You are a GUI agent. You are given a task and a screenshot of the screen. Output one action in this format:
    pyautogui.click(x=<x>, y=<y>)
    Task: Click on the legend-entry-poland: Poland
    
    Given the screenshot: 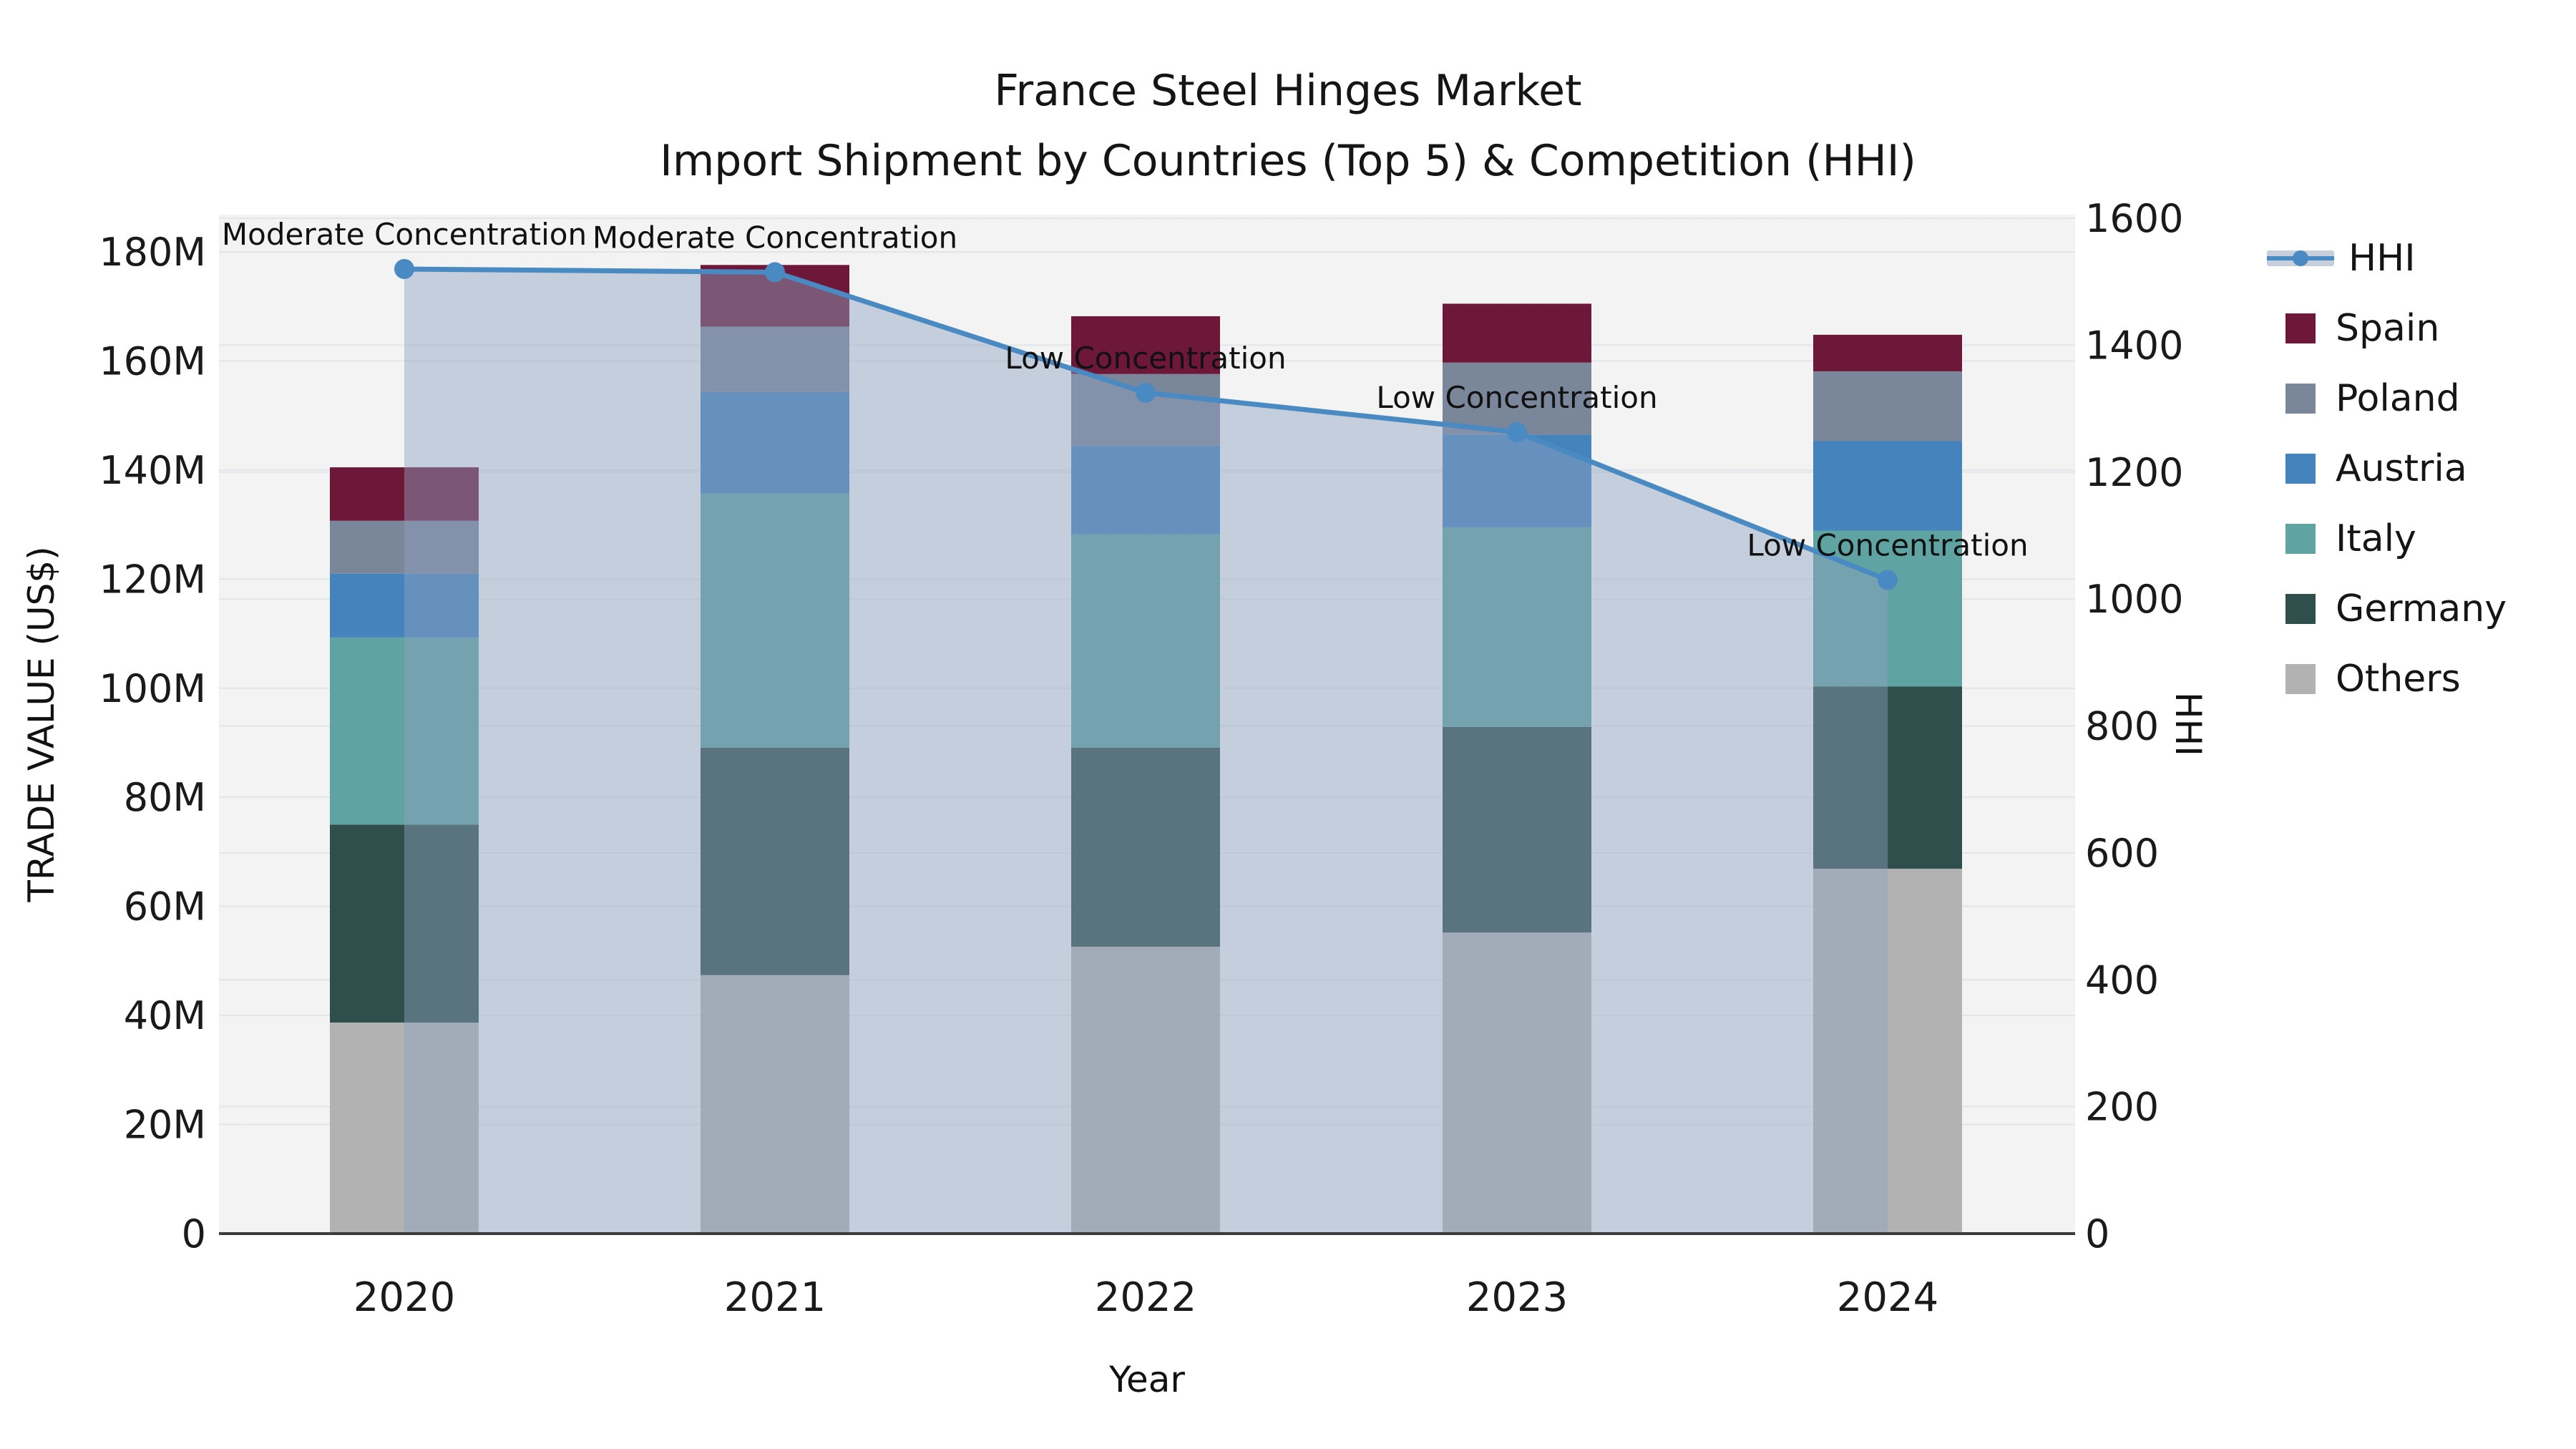 What is the action you would take?
    pyautogui.click(x=2387, y=399)
    